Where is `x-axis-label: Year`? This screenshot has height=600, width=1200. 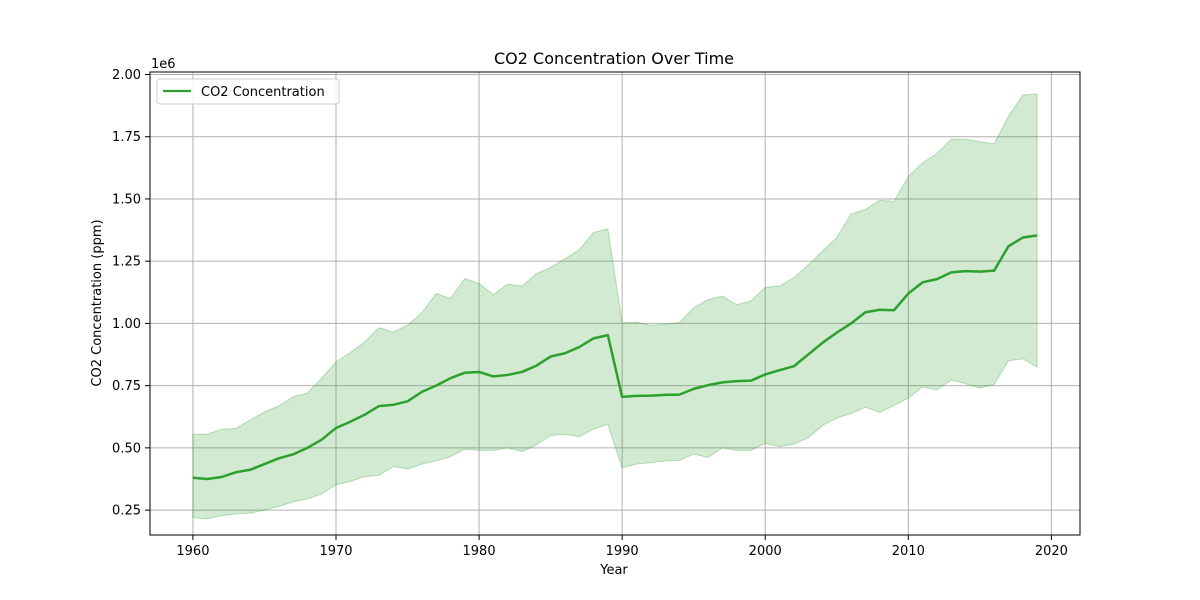
x-axis-label: Year is located at coordinates (613, 570).